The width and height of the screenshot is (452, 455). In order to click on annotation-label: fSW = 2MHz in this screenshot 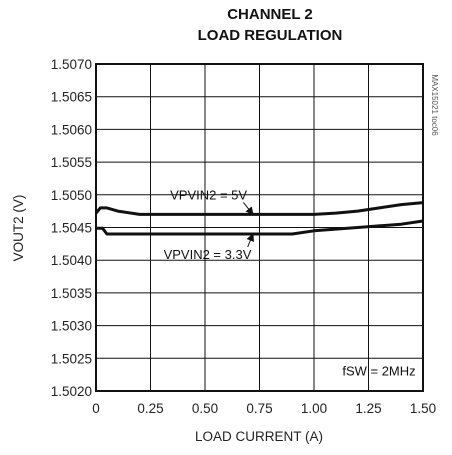, I will do `click(378, 370)`.